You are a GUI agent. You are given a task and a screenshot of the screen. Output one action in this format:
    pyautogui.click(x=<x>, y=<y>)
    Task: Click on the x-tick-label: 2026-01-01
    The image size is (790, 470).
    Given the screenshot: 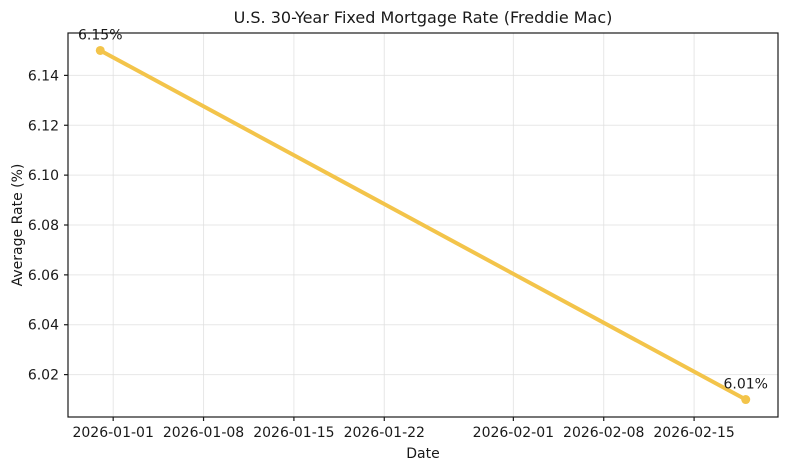 What is the action you would take?
    pyautogui.click(x=112, y=433)
    